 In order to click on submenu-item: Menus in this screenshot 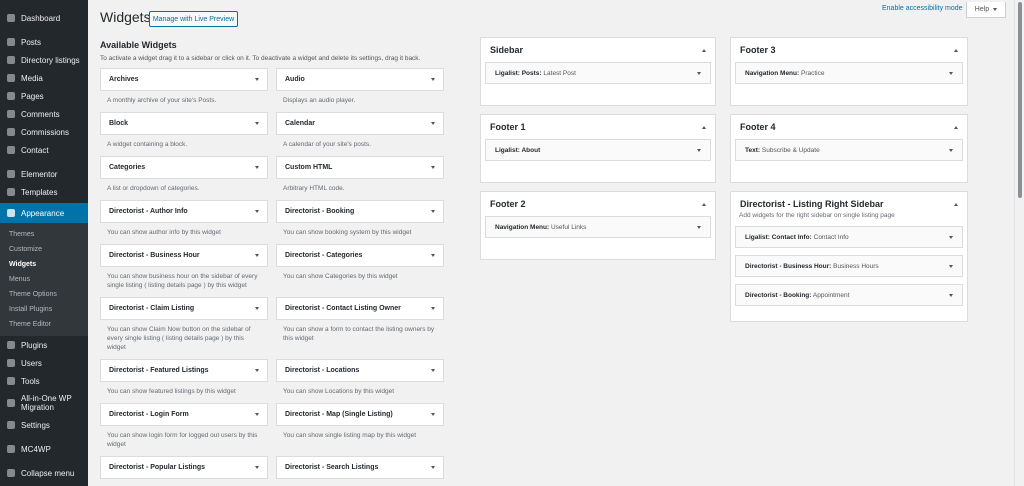, I will do `click(20, 279)`.